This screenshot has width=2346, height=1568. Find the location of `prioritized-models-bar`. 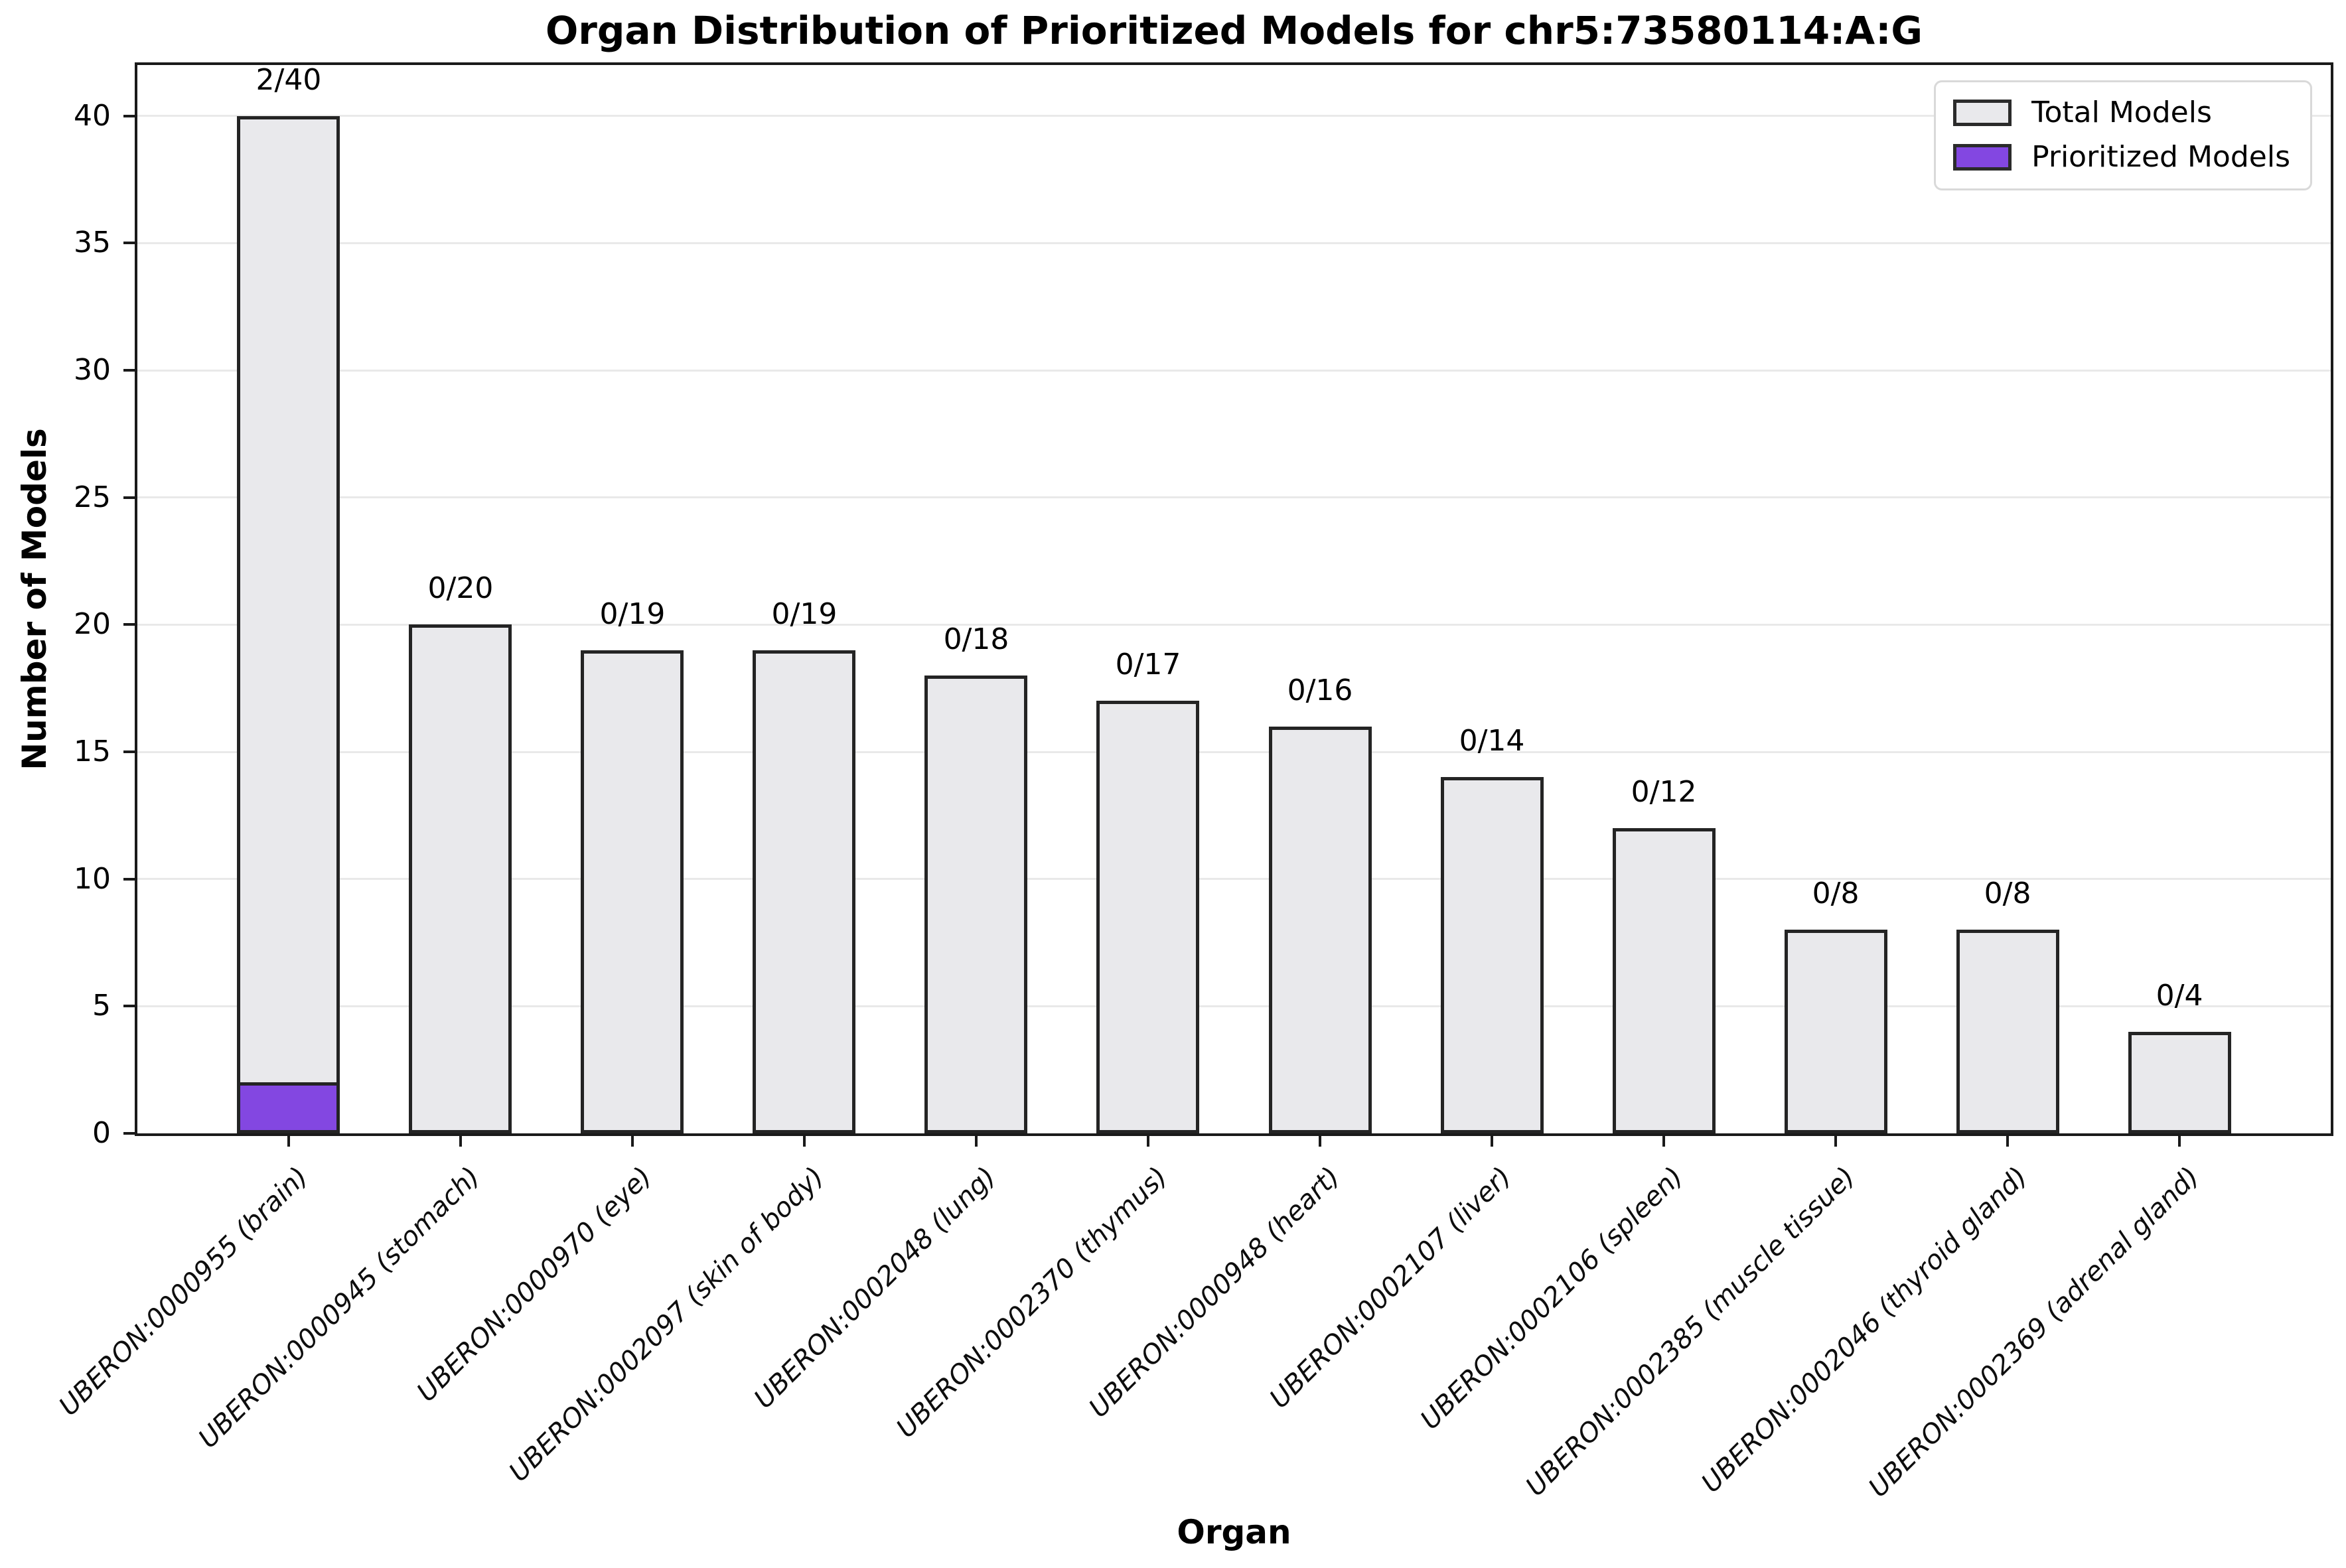

prioritized-models-bar is located at coordinates (288, 1107).